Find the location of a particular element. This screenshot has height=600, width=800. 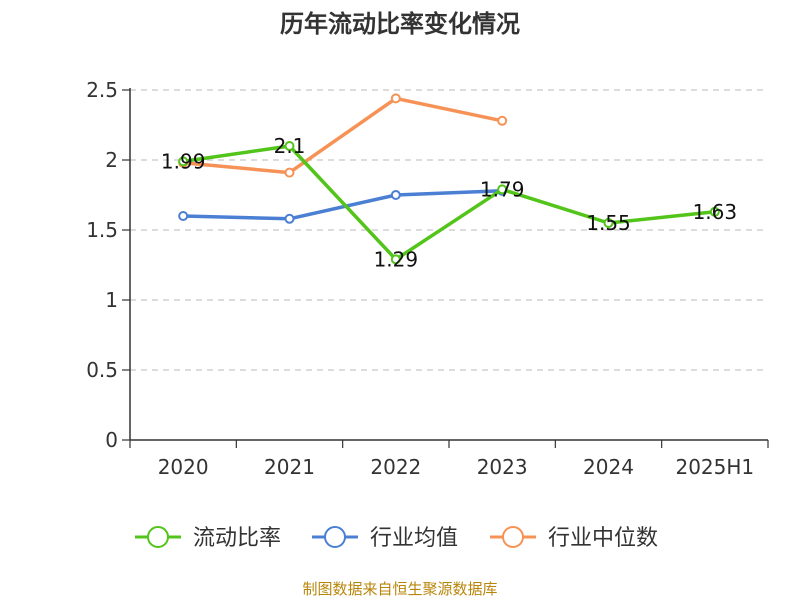

y-tick-label: 1 is located at coordinates (111, 300).